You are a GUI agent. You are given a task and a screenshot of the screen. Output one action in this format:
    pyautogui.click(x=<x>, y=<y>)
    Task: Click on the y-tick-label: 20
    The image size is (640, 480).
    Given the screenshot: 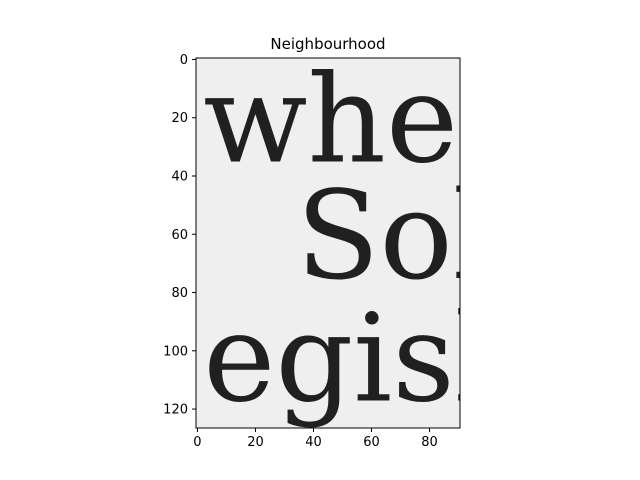 What is the action you would take?
    pyautogui.click(x=179, y=118)
    